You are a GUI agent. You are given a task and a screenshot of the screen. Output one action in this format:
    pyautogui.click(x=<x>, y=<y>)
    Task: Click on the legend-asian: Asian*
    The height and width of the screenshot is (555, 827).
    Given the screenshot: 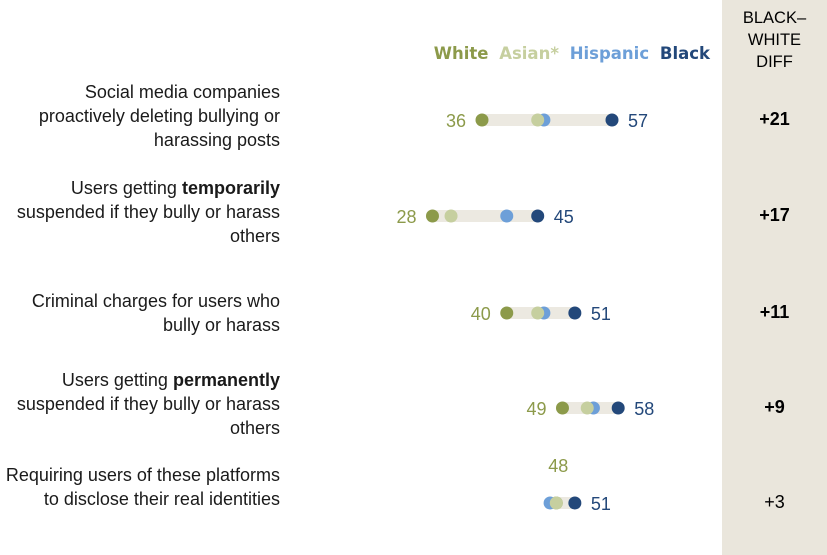 What is the action you would take?
    pyautogui.click(x=529, y=53)
    